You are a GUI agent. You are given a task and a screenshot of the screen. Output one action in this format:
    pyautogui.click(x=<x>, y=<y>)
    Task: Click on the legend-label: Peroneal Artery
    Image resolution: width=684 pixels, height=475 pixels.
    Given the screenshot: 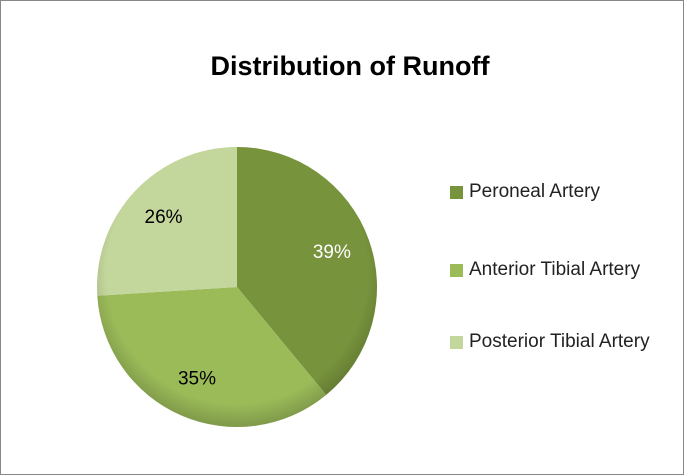 What is the action you would take?
    pyautogui.click(x=534, y=191)
    